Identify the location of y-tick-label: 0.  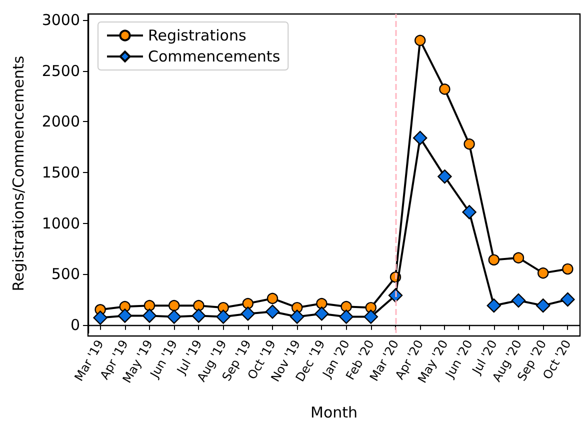
(75, 325).